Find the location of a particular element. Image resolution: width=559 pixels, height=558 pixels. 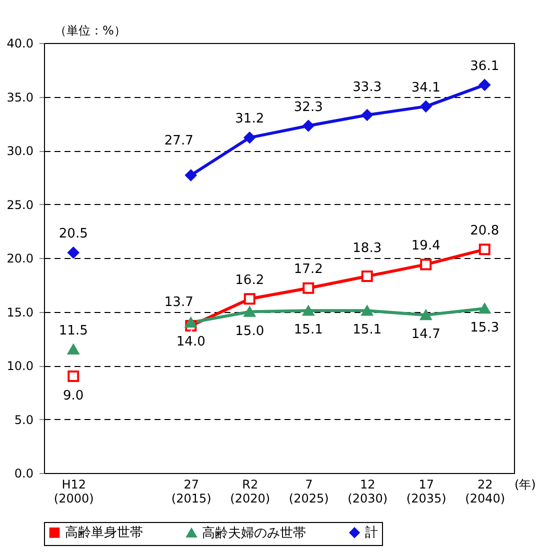

data-label: 31.2 is located at coordinates (249, 119).